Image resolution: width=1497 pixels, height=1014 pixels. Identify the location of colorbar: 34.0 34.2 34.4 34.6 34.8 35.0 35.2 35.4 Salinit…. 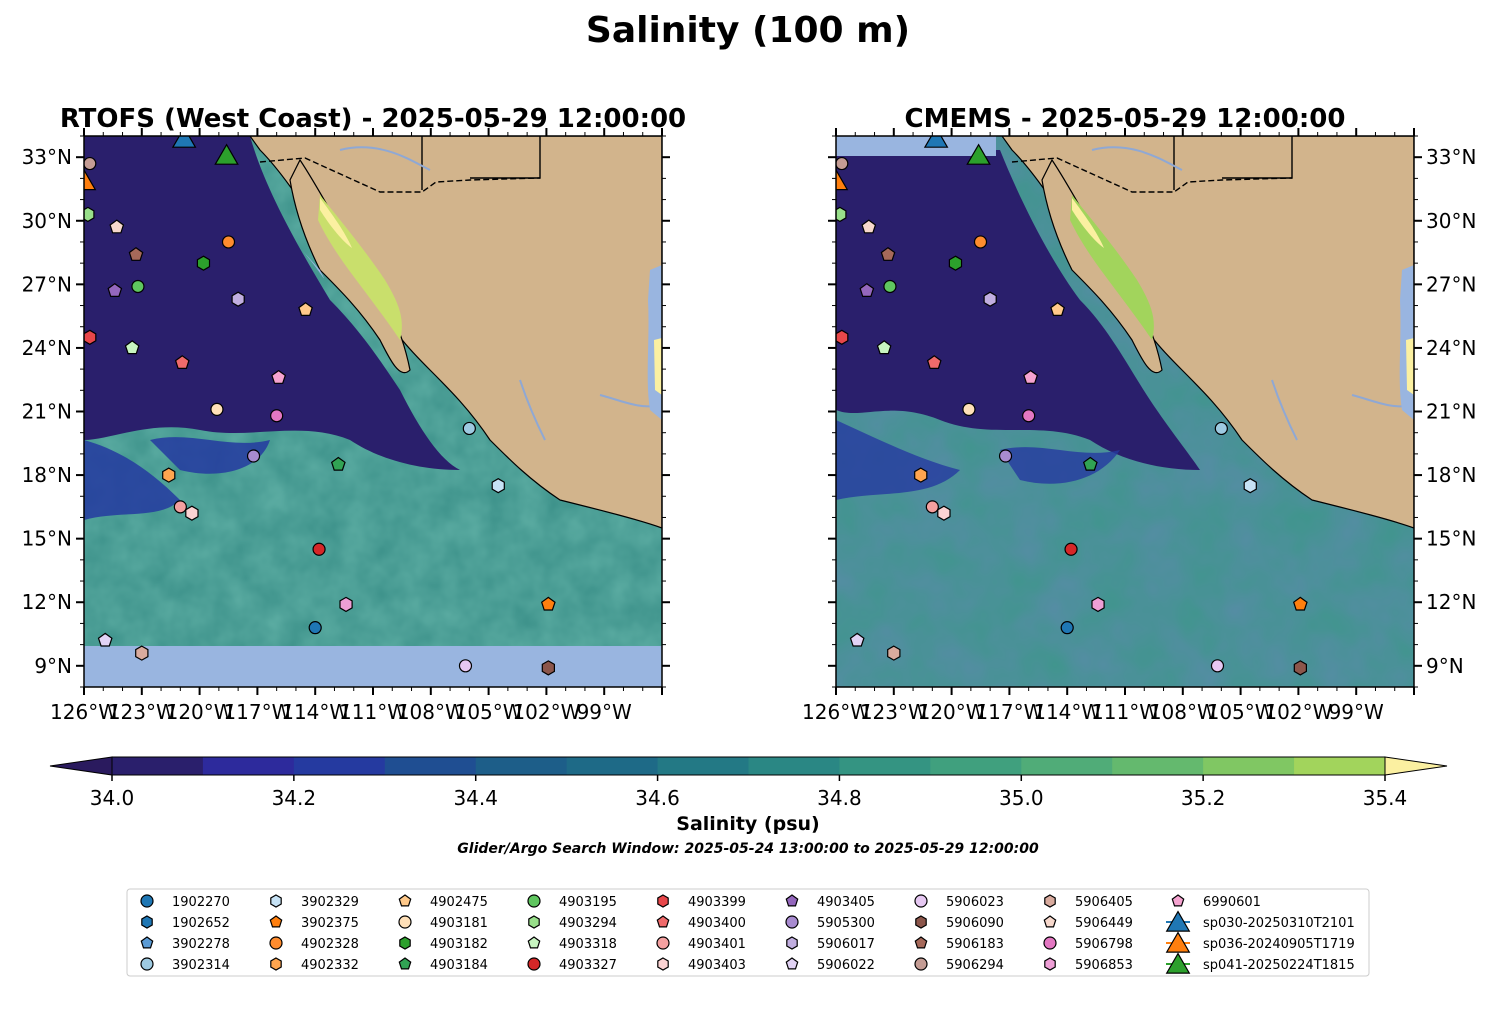
(748, 795).